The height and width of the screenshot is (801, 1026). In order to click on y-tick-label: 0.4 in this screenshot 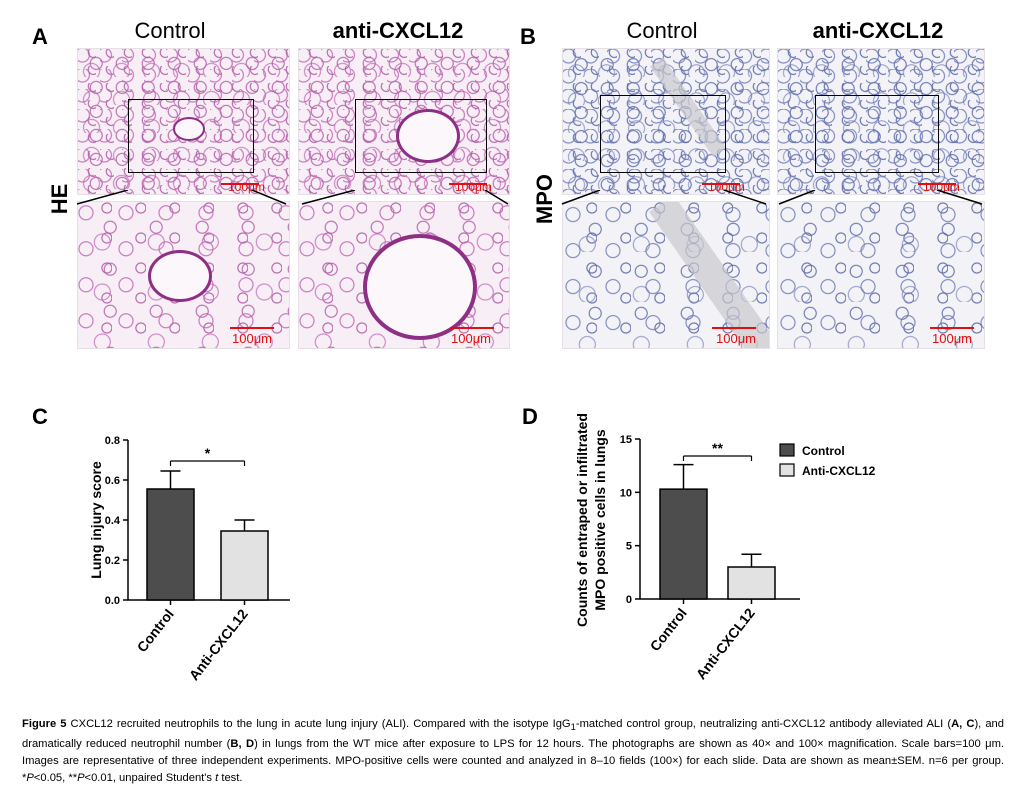, I will do `click(113, 521)`.